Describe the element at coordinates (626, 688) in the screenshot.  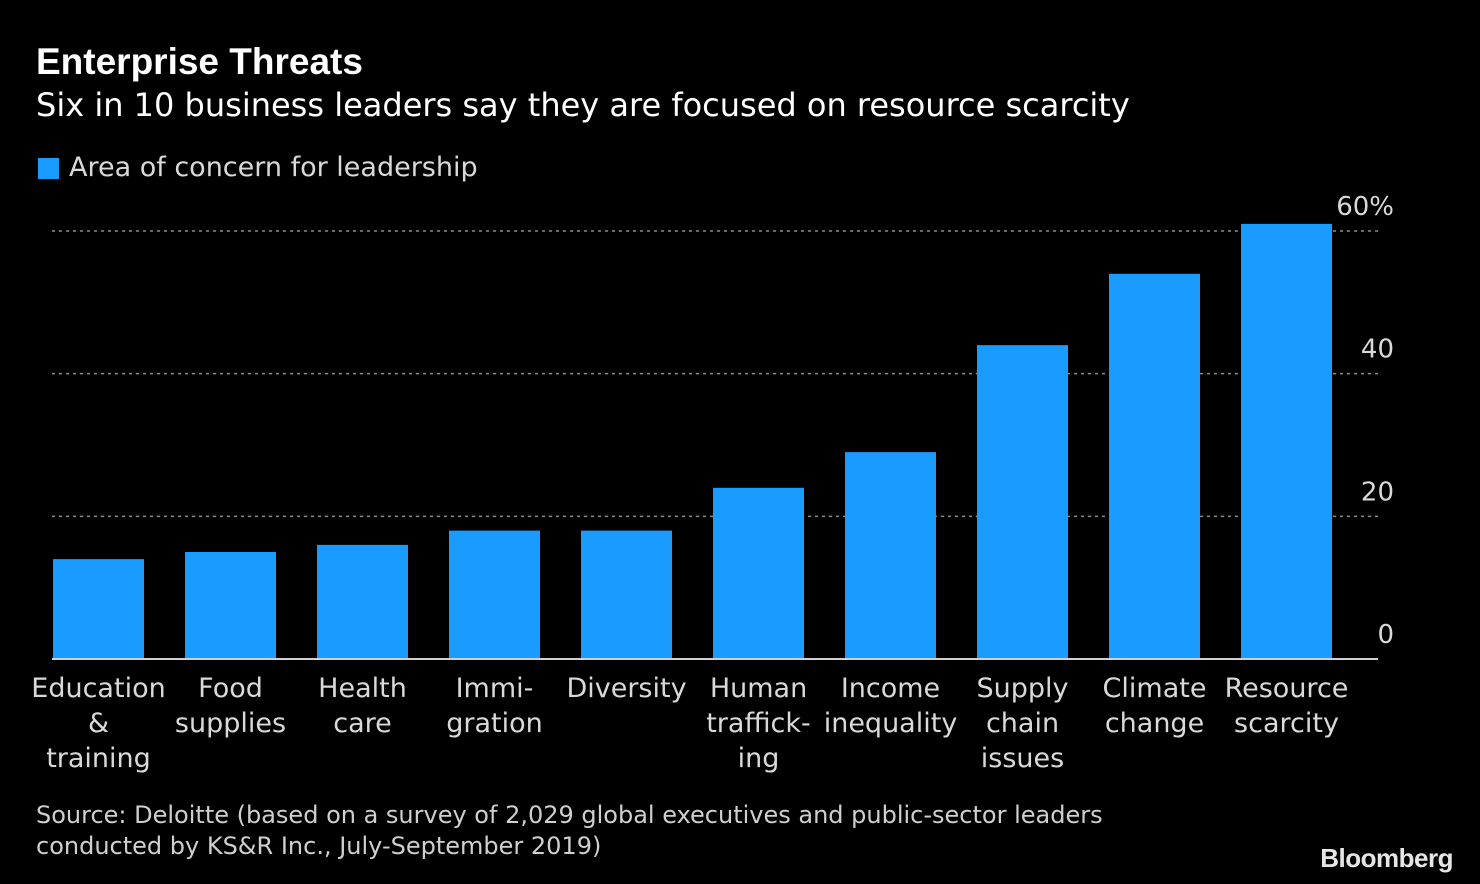
I see `x-category-label: Diversity` at that location.